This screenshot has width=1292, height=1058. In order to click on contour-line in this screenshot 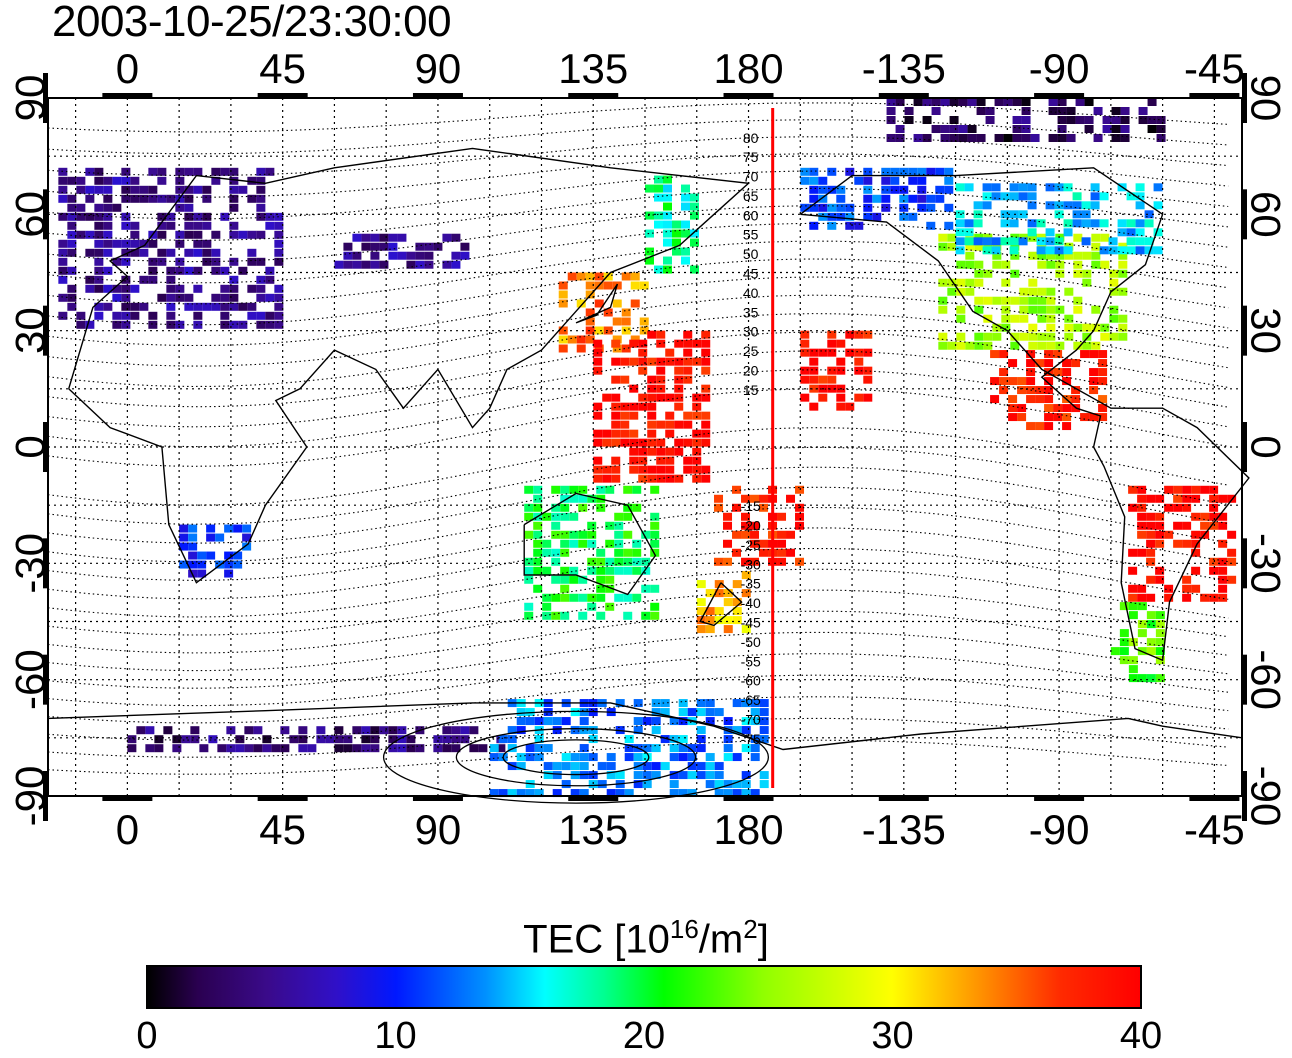, I will do `click(638, 195)`.